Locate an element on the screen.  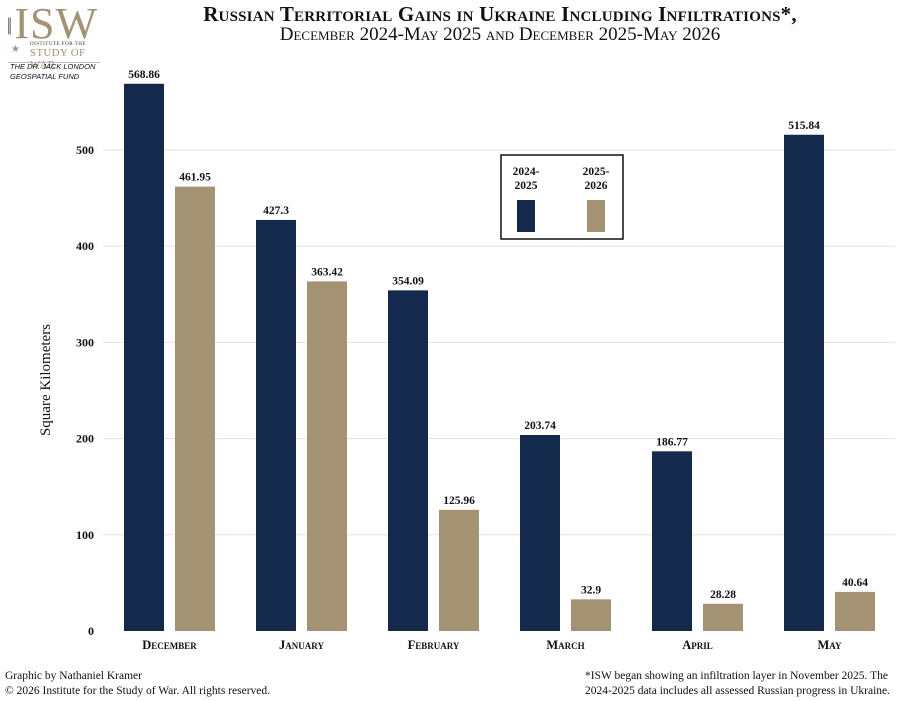
star-icon: ★ is located at coordinates (15, 49).